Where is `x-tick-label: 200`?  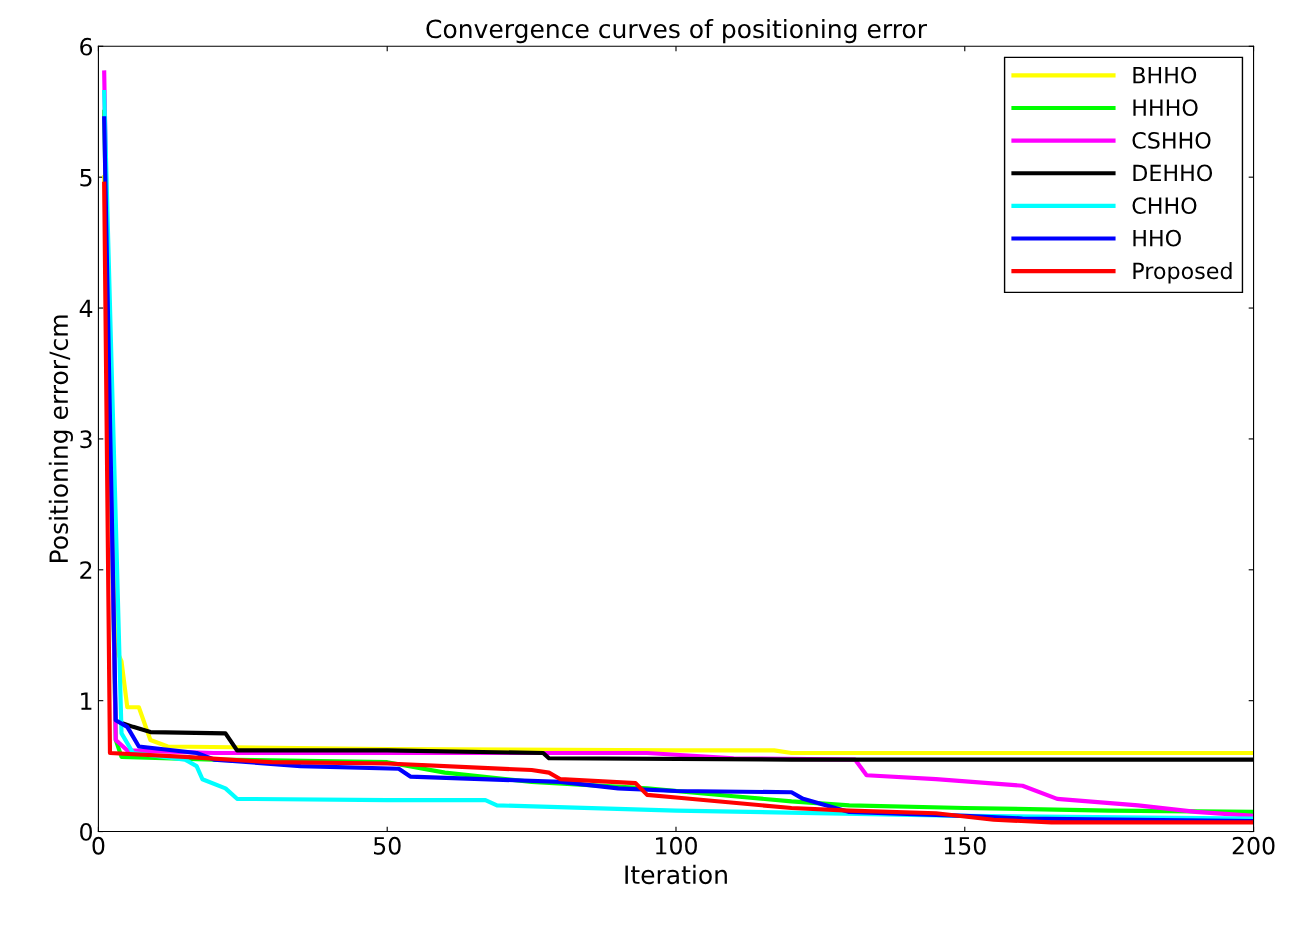 x-tick-label: 200 is located at coordinates (1253, 845).